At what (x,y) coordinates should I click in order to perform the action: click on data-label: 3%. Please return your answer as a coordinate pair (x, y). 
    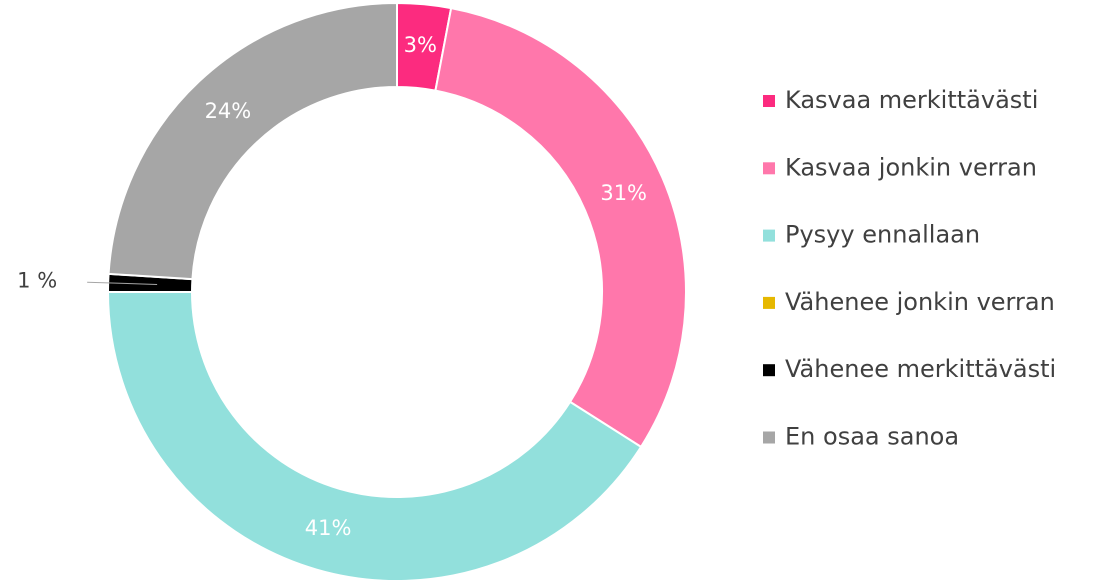
    Looking at the image, I should click on (420, 45).